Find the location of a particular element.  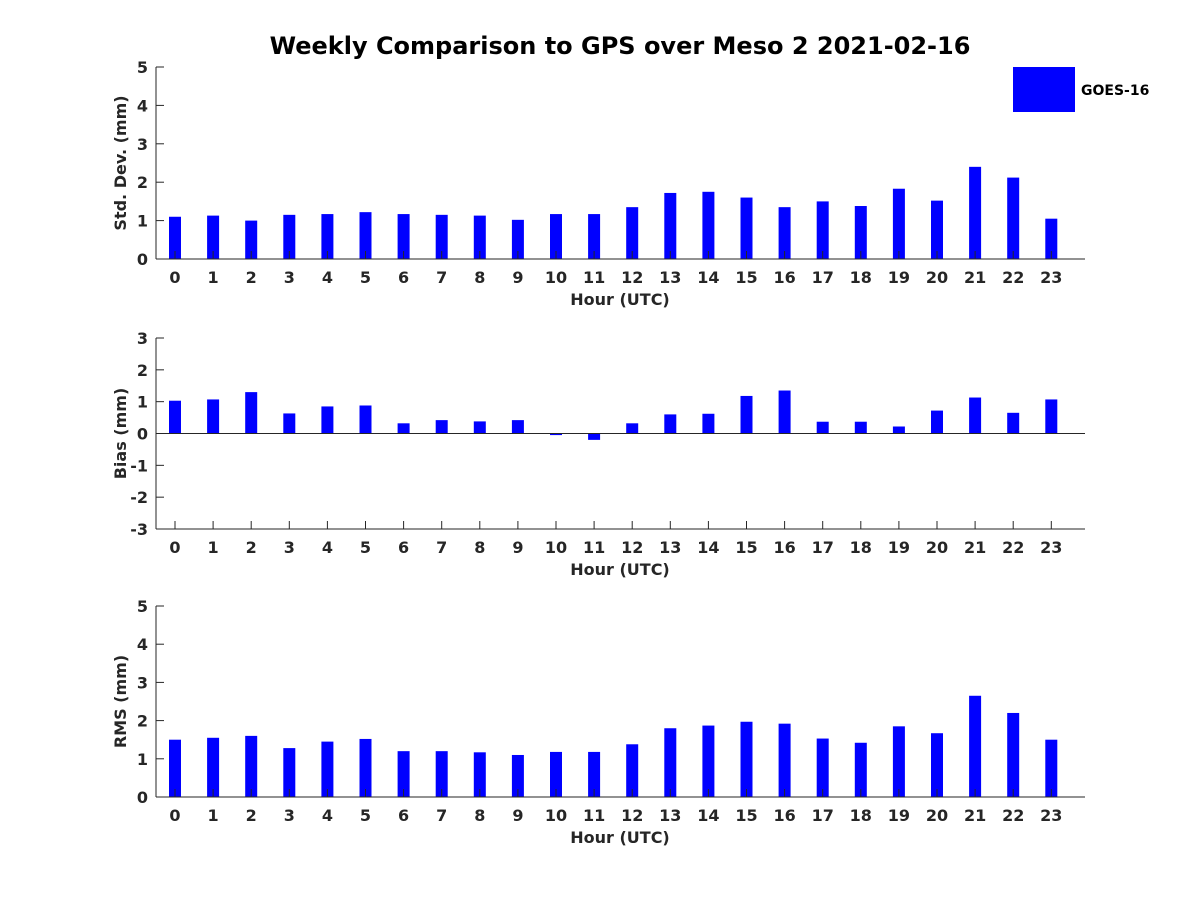

y-axis-label-stddev: Std. Dev. (mm) is located at coordinates (120, 162).